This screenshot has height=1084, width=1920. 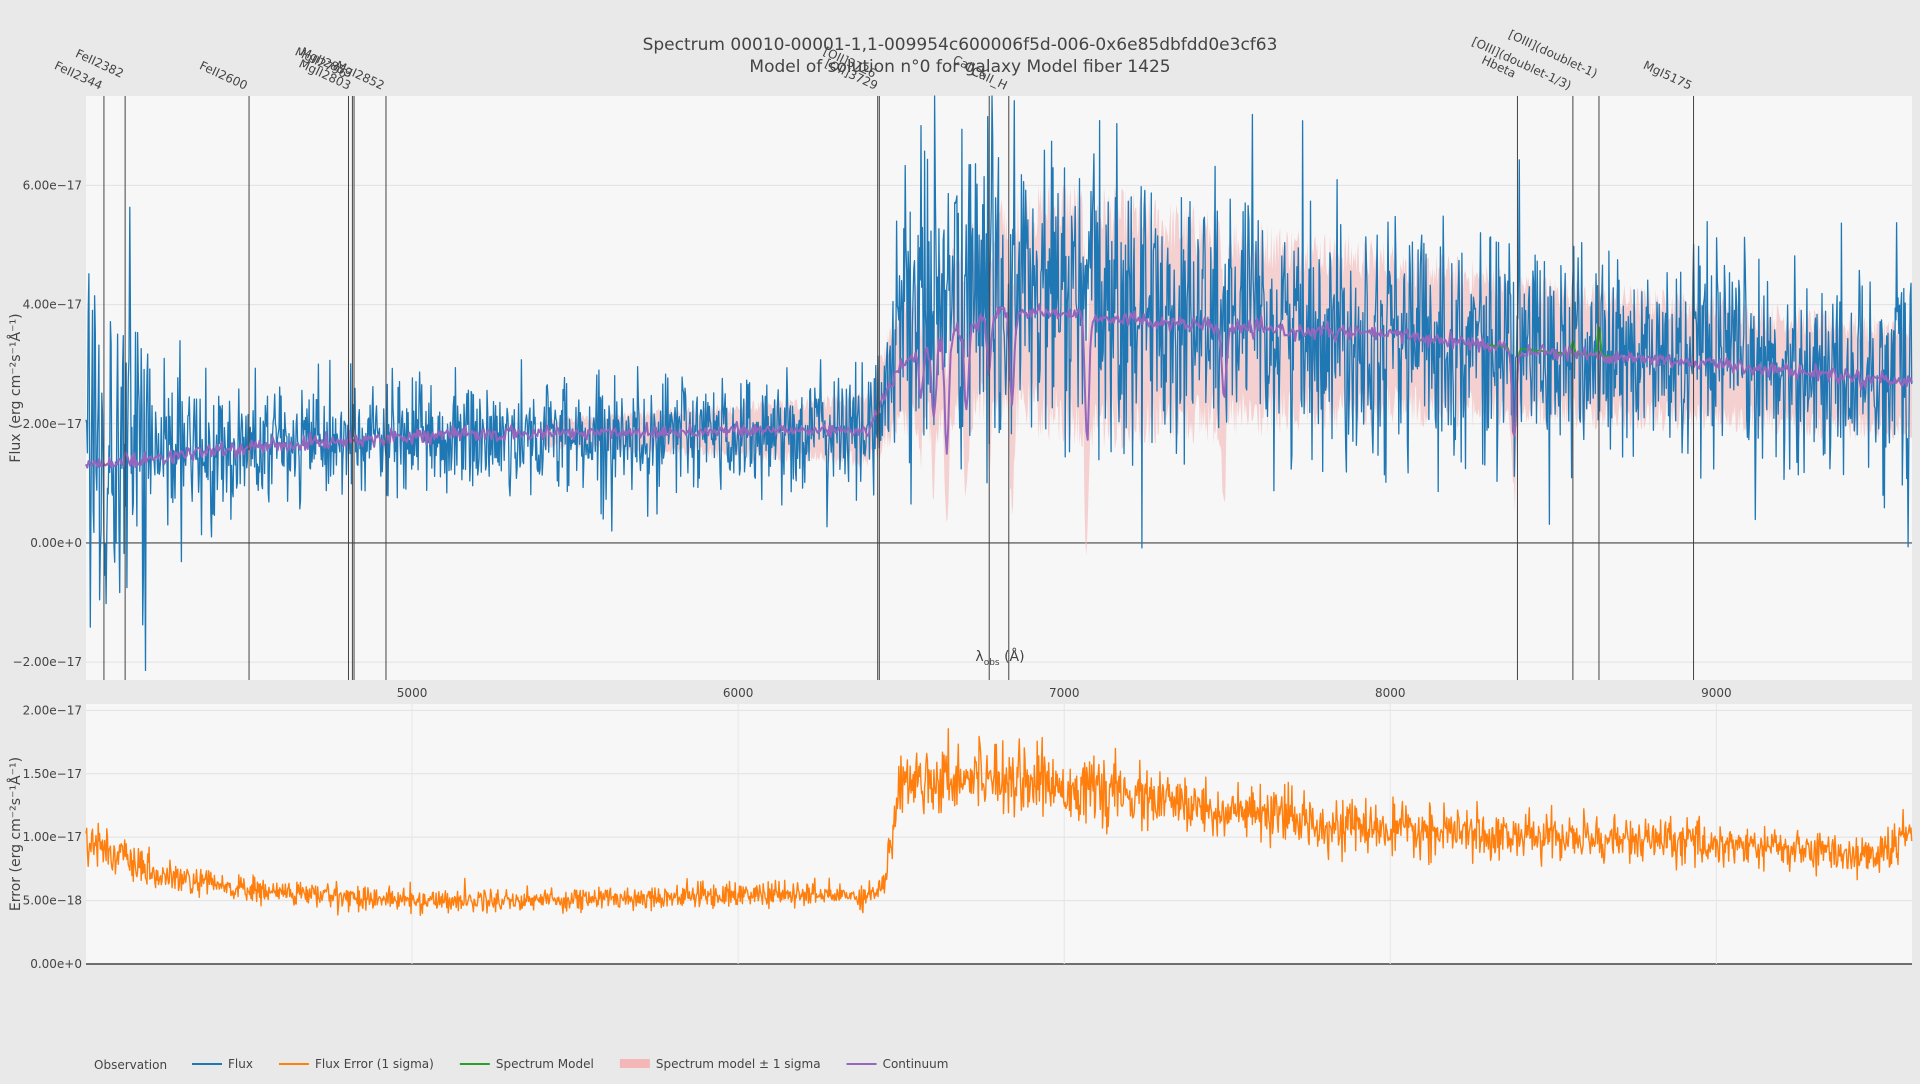 I want to click on continuum-series-layer, so click(x=999, y=386).